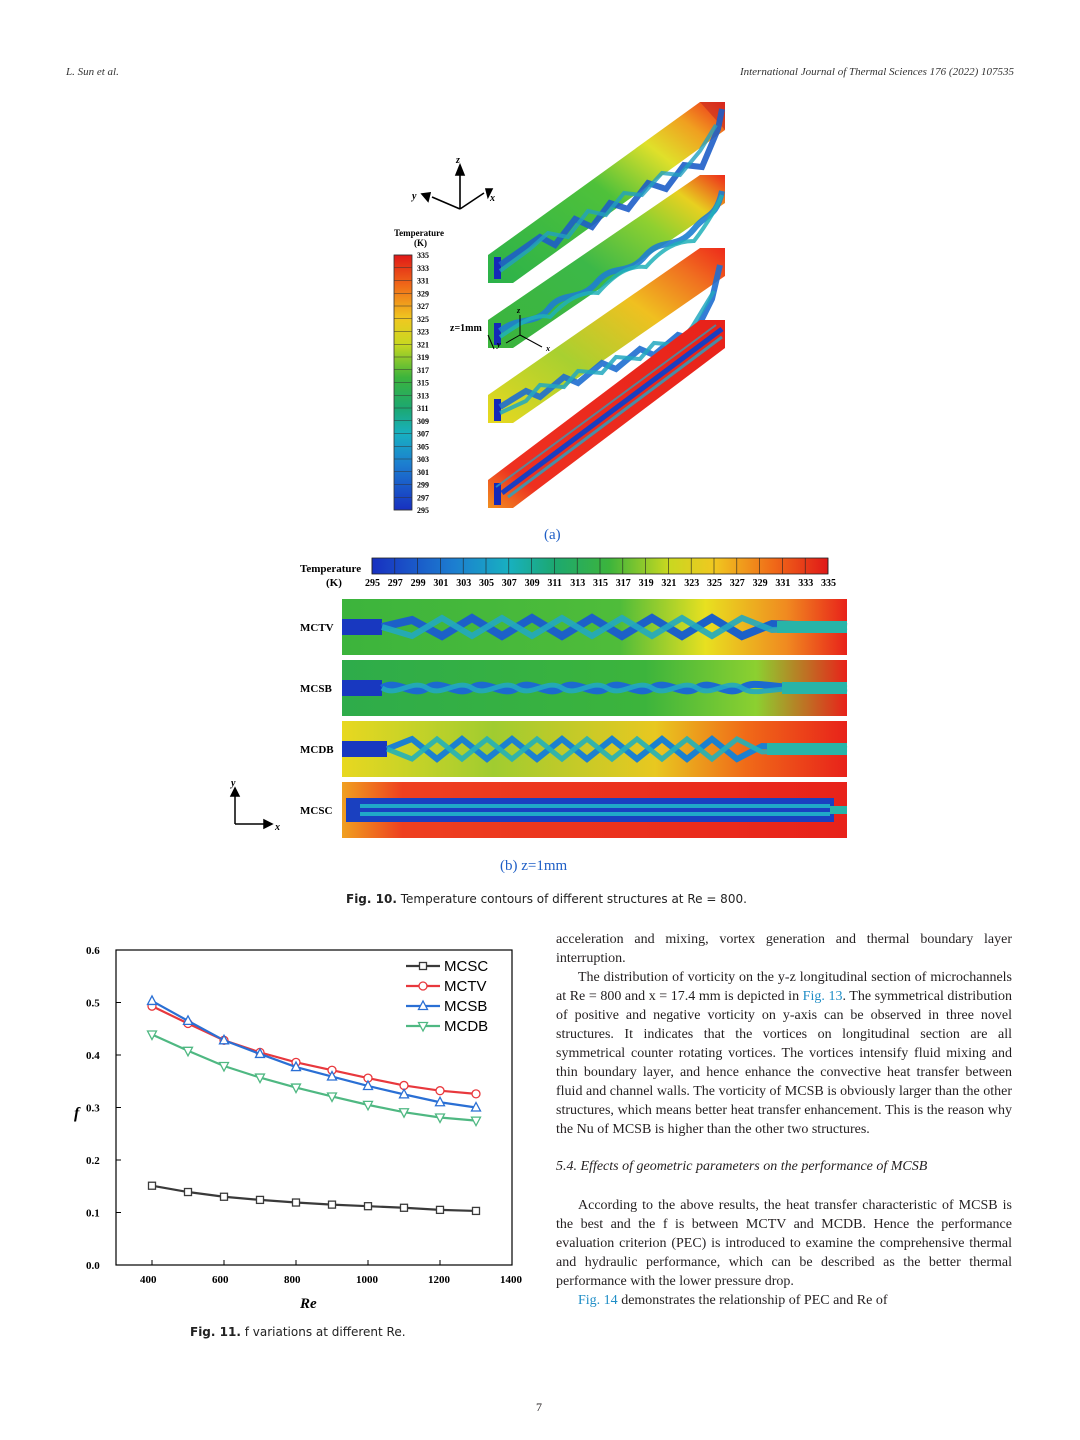  What do you see at coordinates (292, 1280) in the screenshot?
I see `x-tick-label: 800` at bounding box center [292, 1280].